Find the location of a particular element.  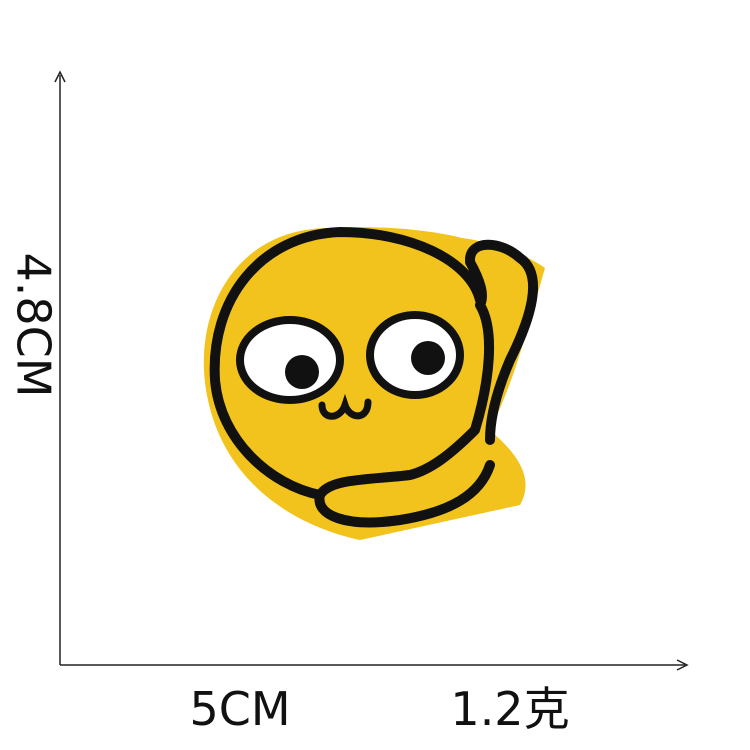

width-arrow is located at coordinates (682, 665).